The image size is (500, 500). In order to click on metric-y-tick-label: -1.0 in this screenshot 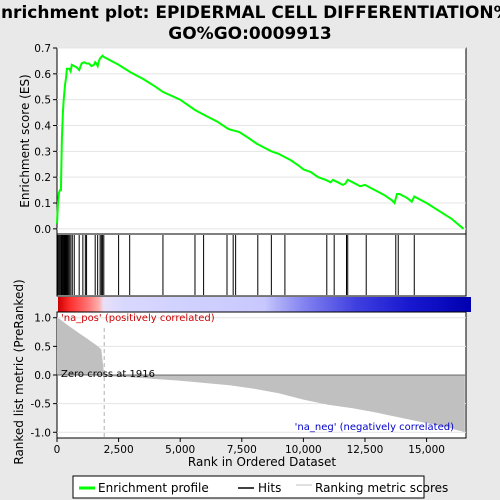, I will do `click(41, 433)`.